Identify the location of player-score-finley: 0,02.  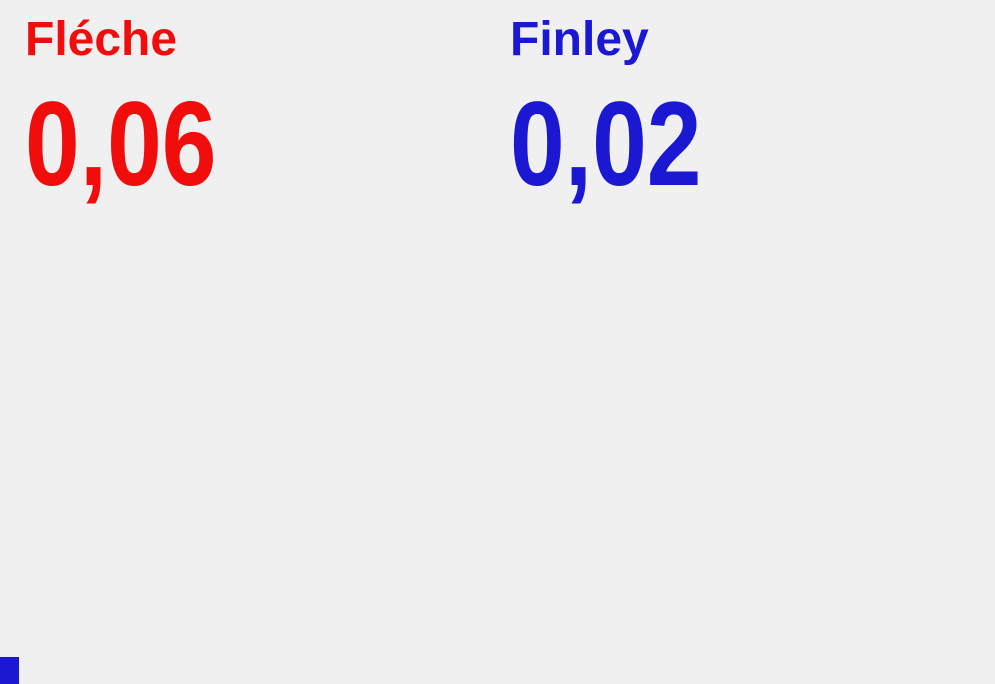
(606, 144).